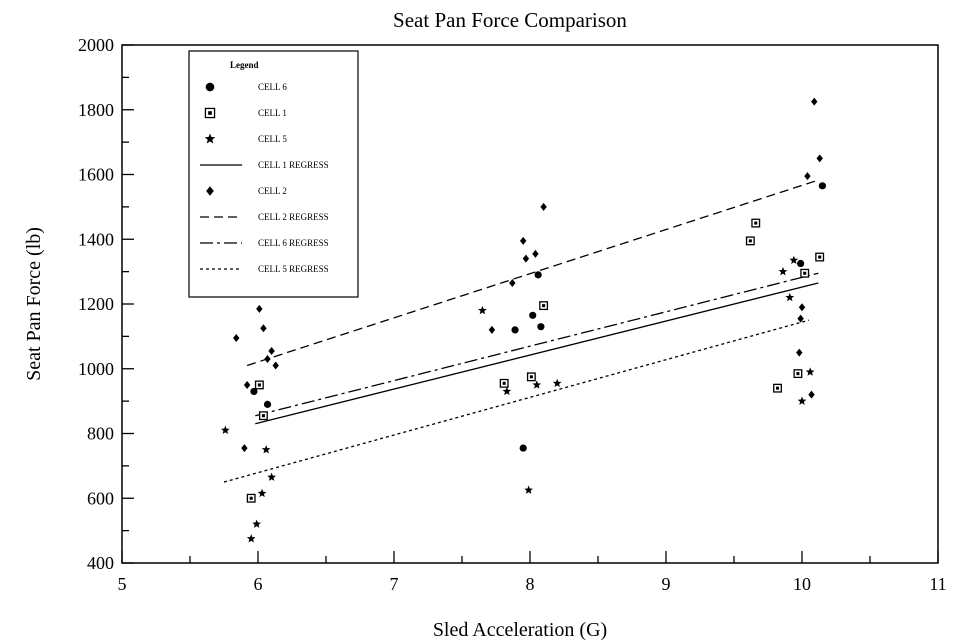  I want to click on legend-cell-5-regress-label: CELL 5 REGRESS, so click(293, 269).